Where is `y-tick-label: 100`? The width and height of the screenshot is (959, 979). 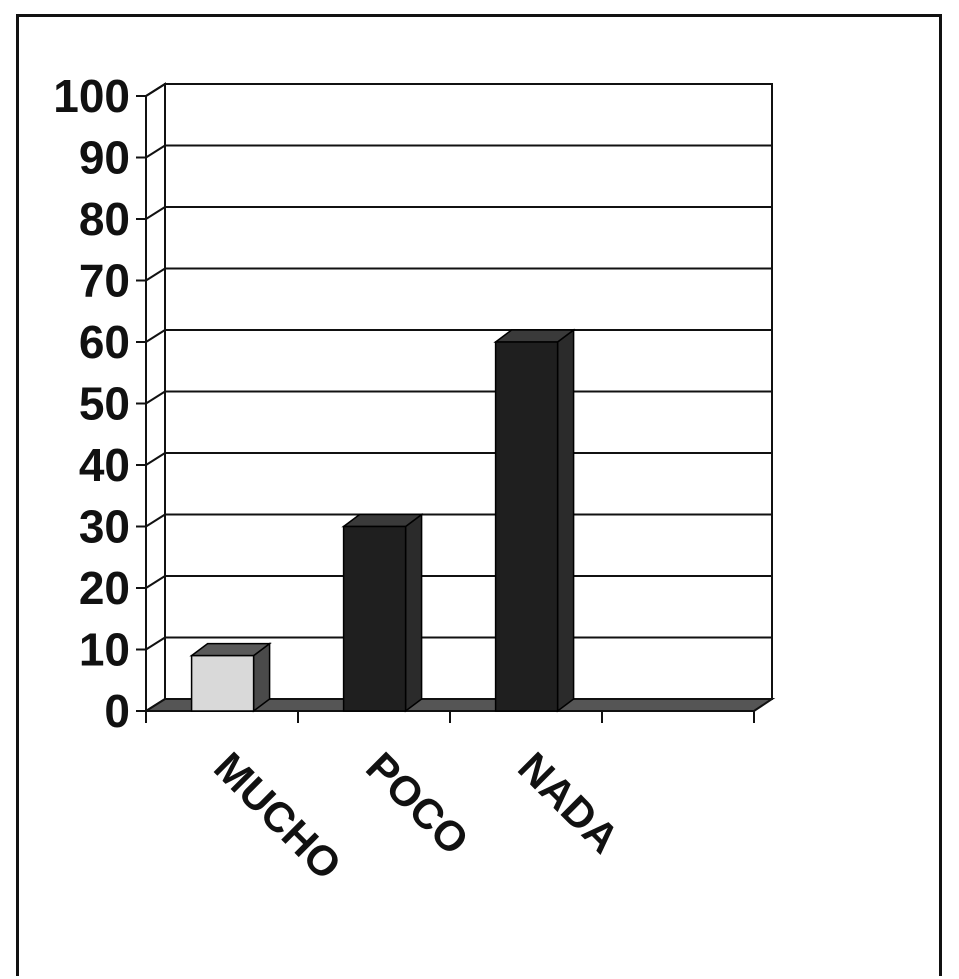
y-tick-label: 100 is located at coordinates (91, 96).